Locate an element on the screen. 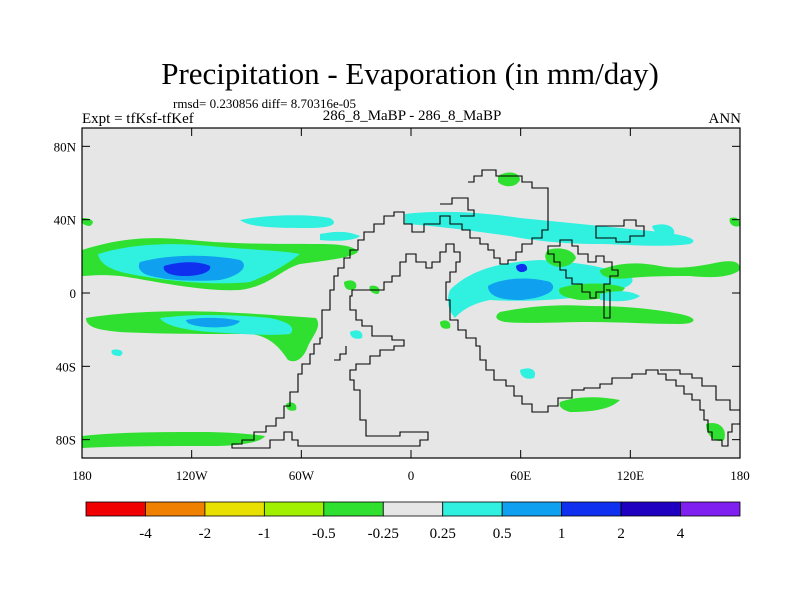 Image resolution: width=800 pixels, height=600 pixels. south-cyan-patch is located at coordinates (356, 334).